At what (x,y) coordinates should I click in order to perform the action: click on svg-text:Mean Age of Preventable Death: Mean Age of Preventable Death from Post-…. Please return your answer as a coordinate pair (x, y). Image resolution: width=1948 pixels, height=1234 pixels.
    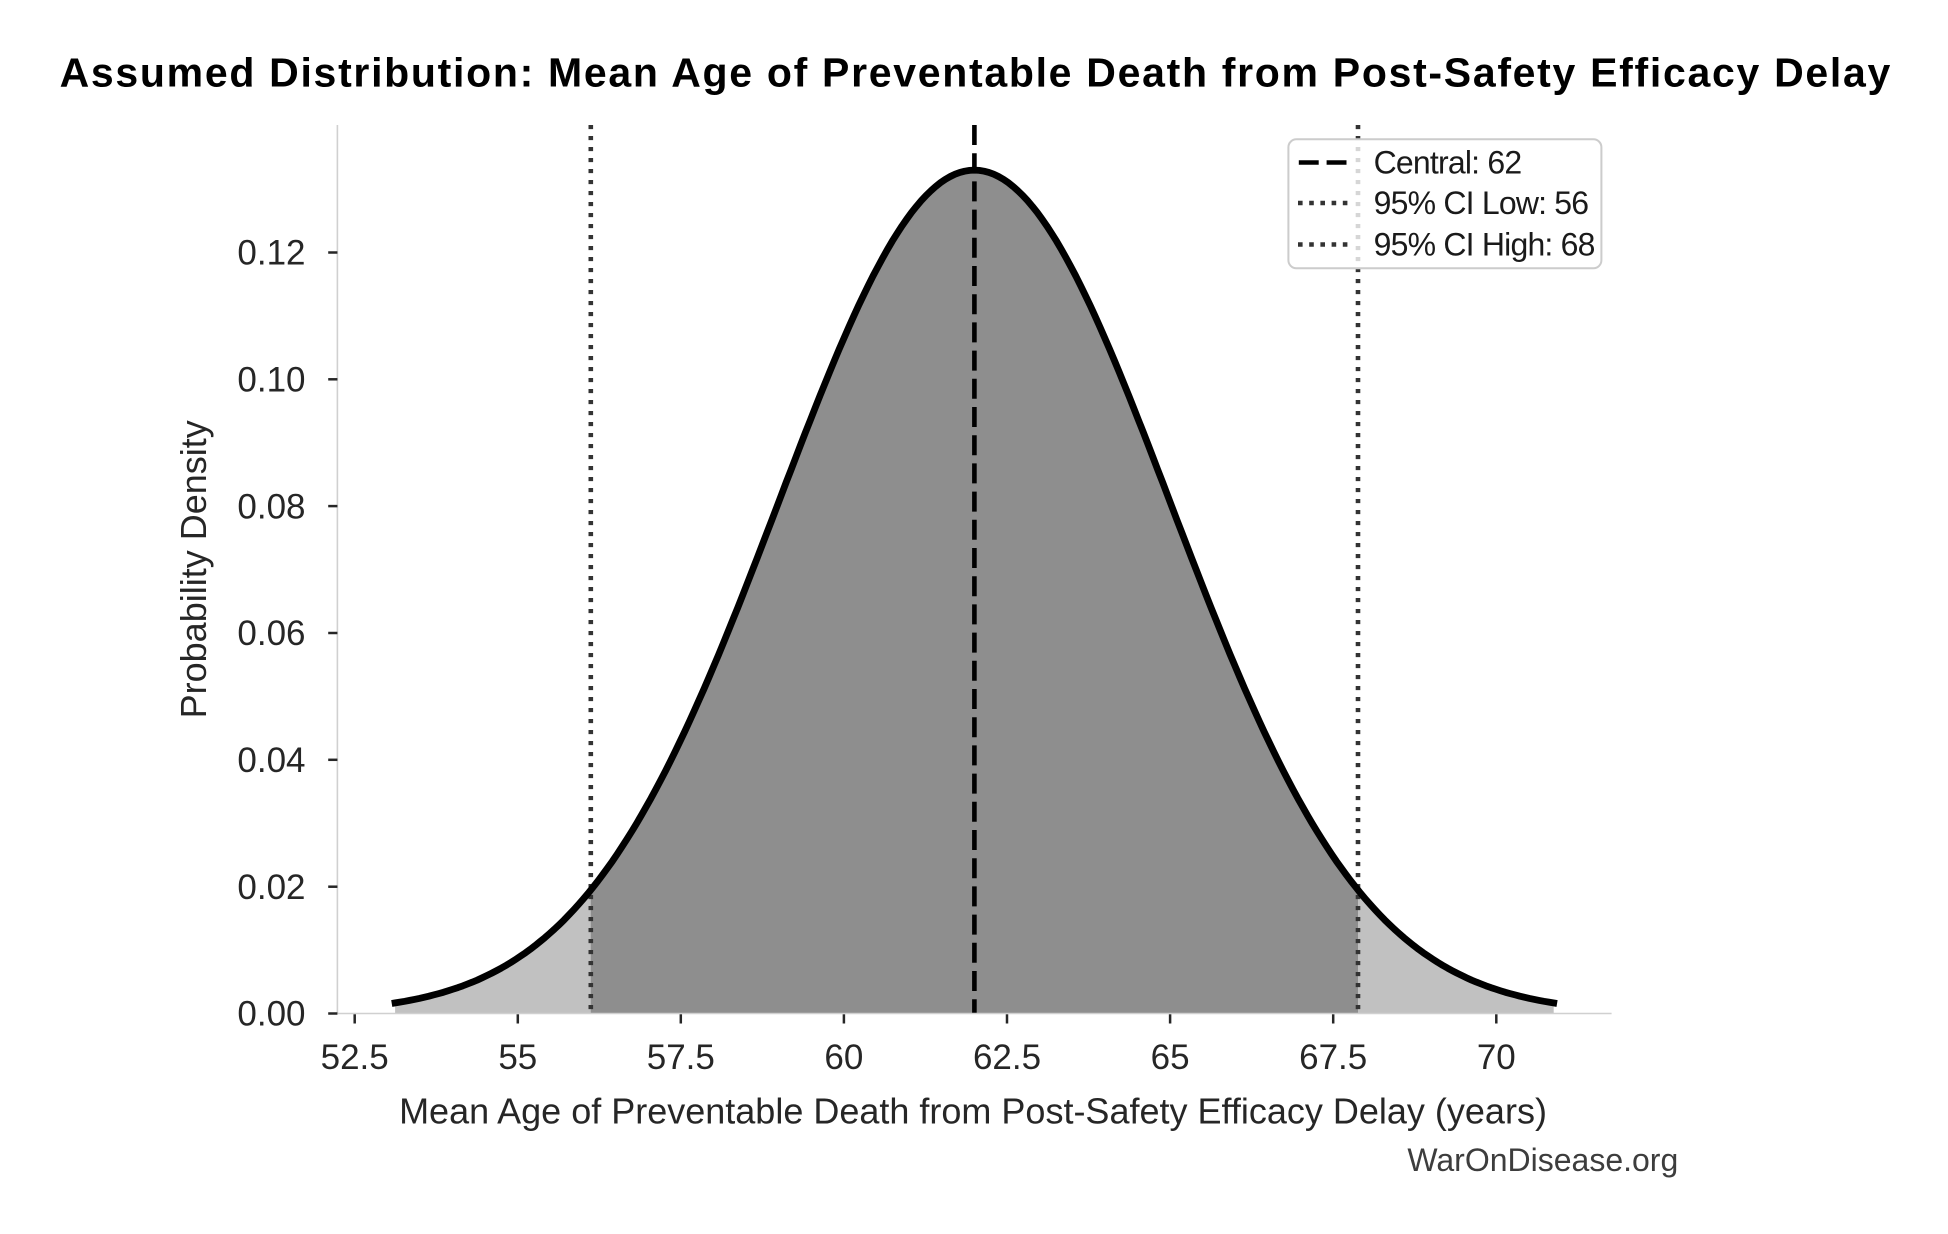
    Looking at the image, I should click on (973, 1111).